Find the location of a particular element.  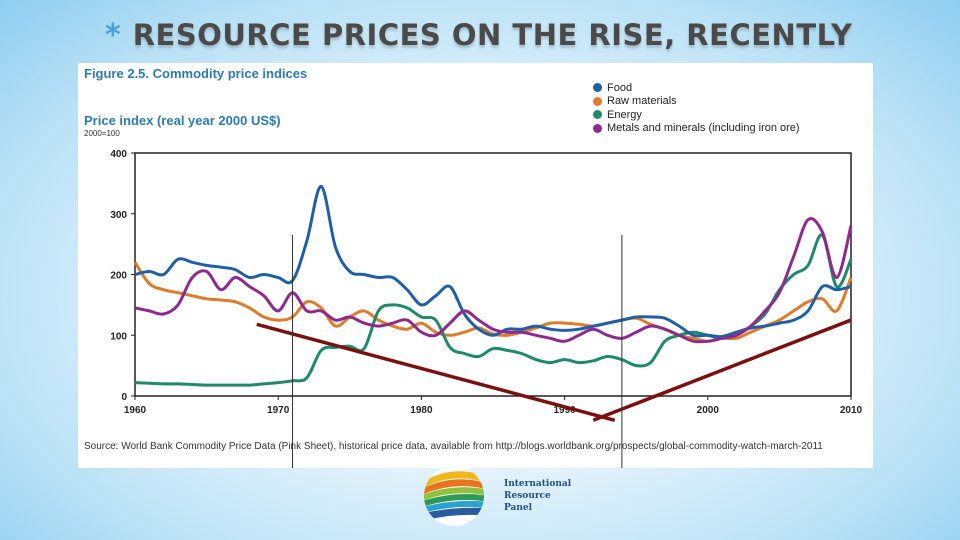

legend-label: Raw materials is located at coordinates (642, 101).